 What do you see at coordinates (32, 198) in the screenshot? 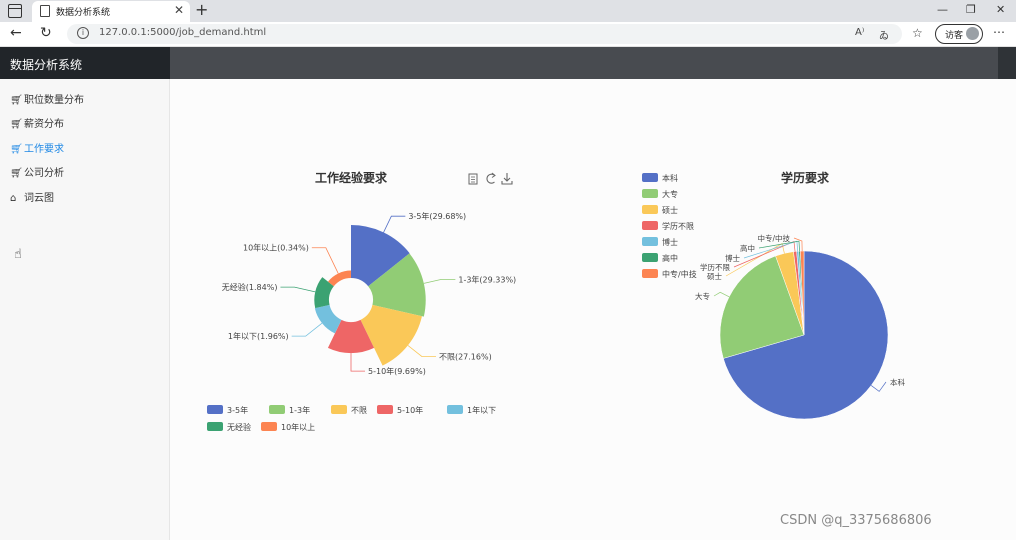
I see `sidebar-item-wordcloud: ⌂ 词云图` at bounding box center [32, 198].